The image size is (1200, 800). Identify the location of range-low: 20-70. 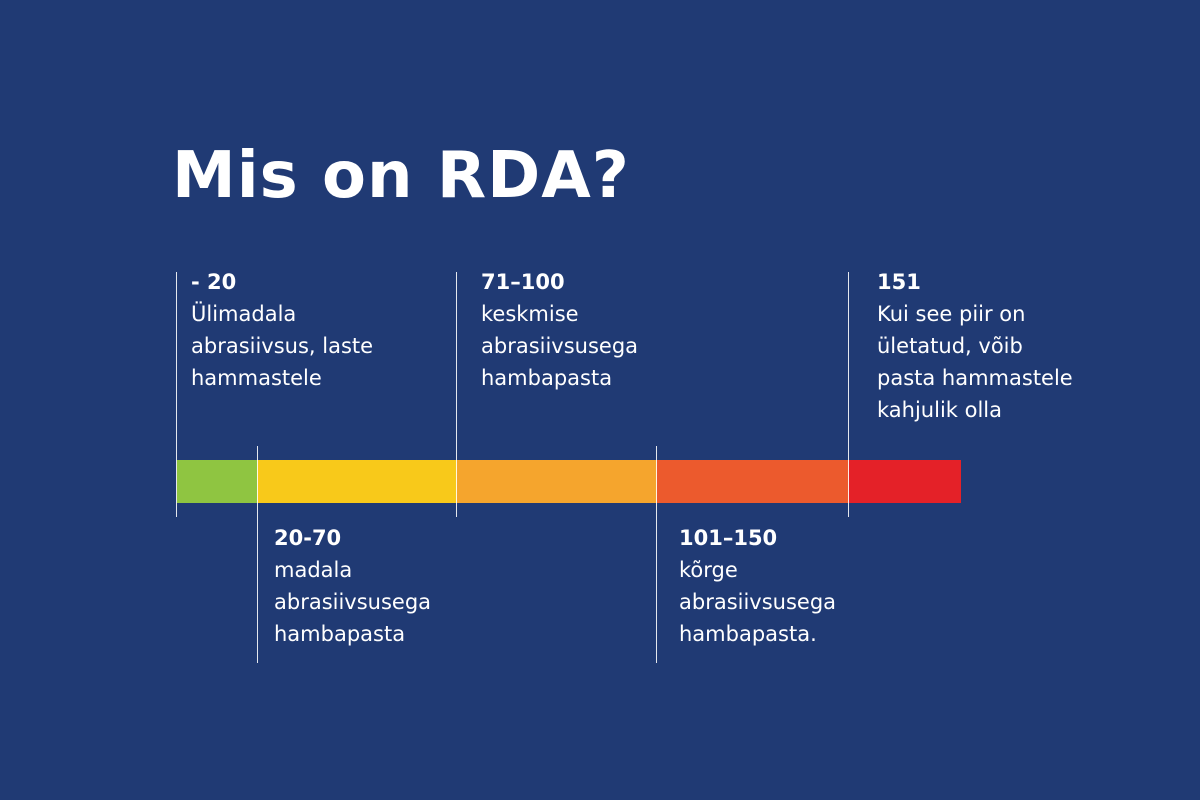
(308, 538).